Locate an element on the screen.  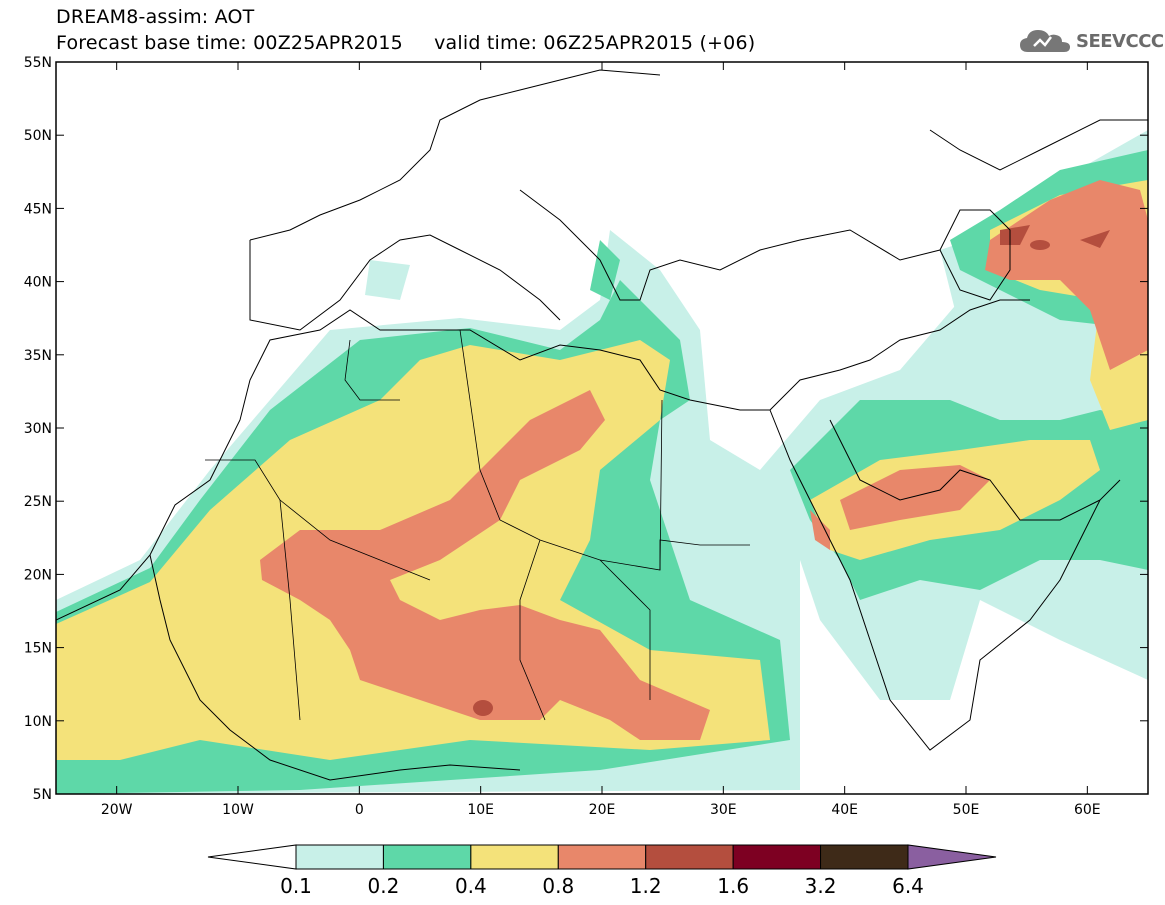
colorbar-label-7: 6.4 is located at coordinates (908, 886).